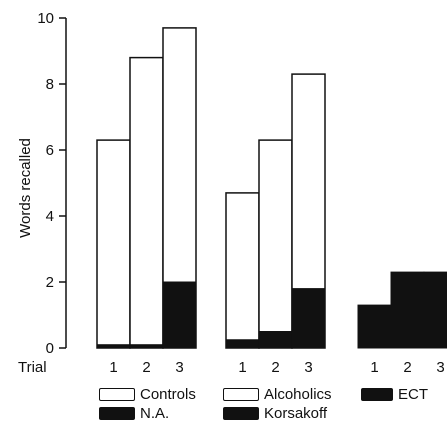  What do you see at coordinates (179, 367) in the screenshot?
I see `x-tick-label-g1-3: 3` at bounding box center [179, 367].